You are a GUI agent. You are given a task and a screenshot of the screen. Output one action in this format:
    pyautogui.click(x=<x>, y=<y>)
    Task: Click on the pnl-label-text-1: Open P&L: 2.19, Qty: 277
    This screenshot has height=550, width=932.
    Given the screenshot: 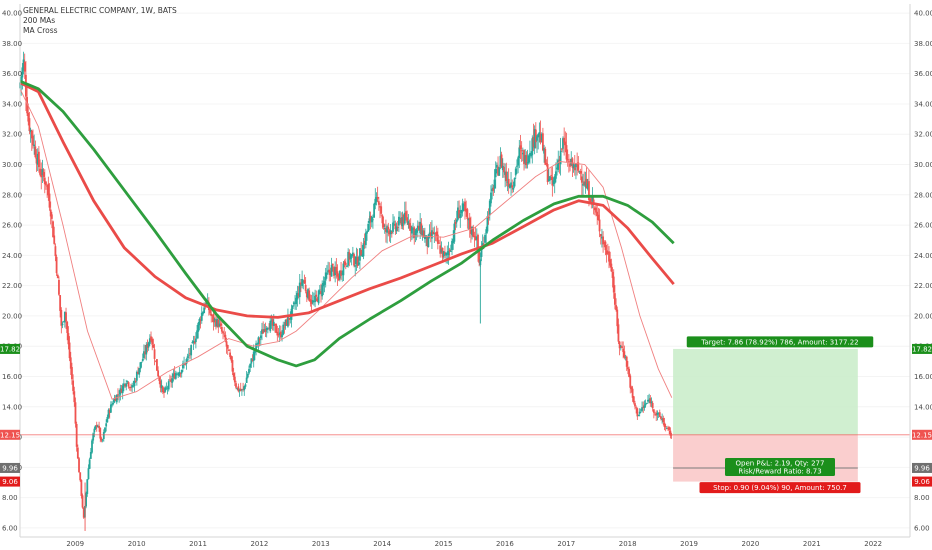 What is the action you would take?
    pyautogui.click(x=780, y=463)
    